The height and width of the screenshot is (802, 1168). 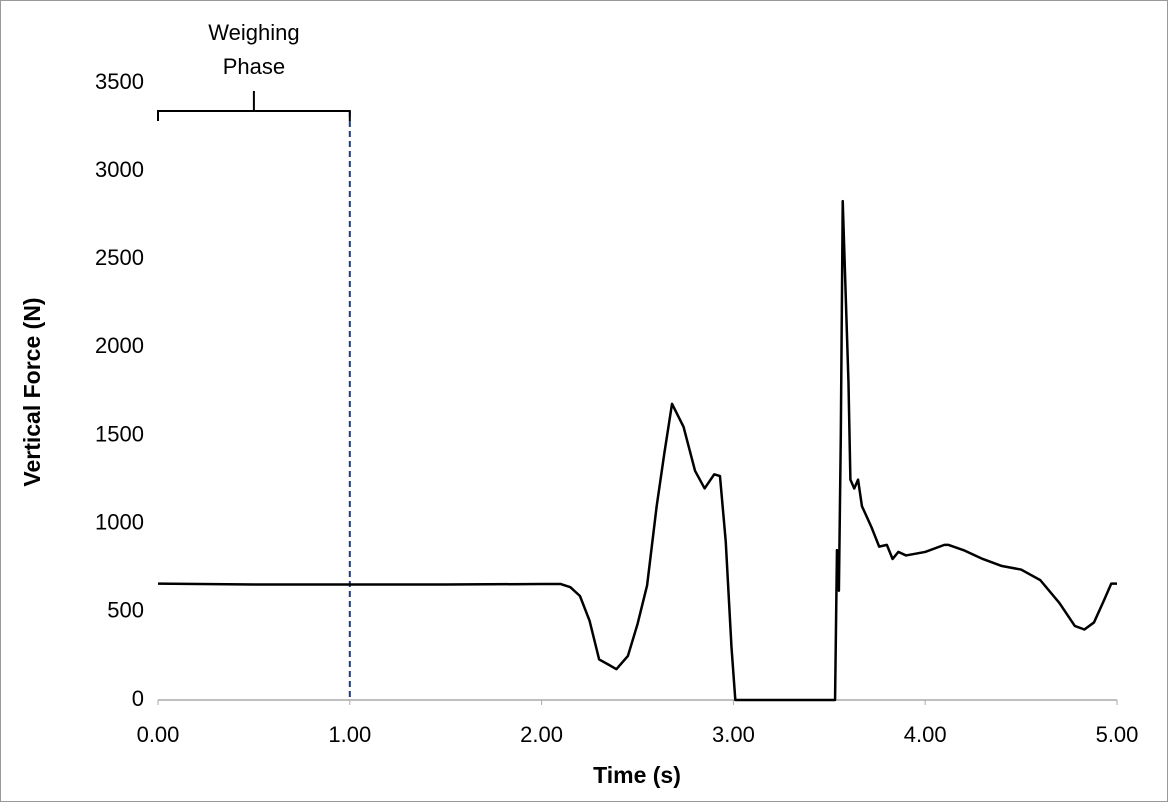 I want to click on y-tick-label: 3500, so click(x=119, y=81).